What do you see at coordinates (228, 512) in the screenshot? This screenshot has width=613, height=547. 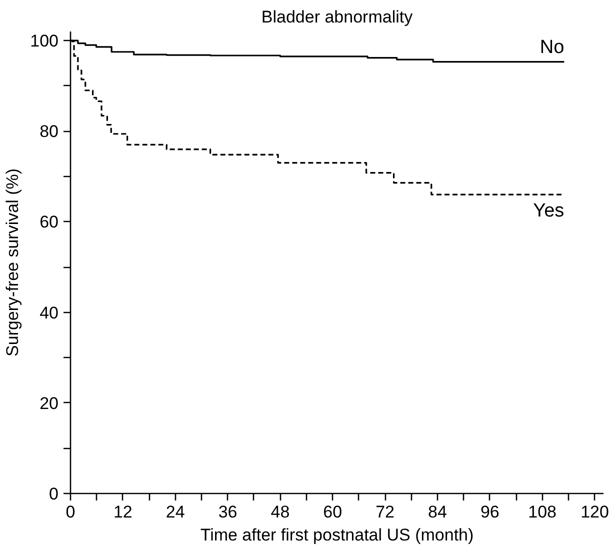 I see `x-tick-label: 36` at bounding box center [228, 512].